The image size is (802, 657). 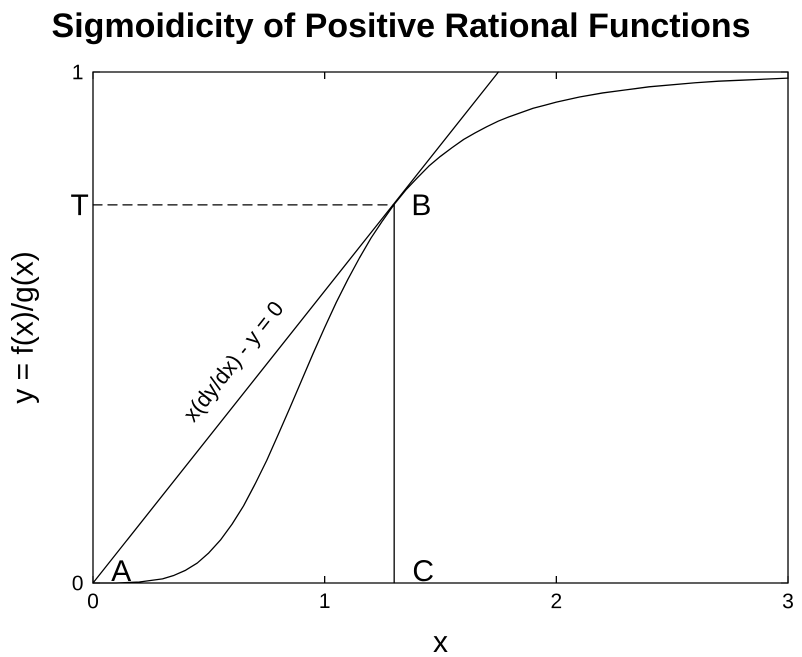 I want to click on chart-title: Sigmoidicity of Positive Rational Functions, so click(x=401, y=28).